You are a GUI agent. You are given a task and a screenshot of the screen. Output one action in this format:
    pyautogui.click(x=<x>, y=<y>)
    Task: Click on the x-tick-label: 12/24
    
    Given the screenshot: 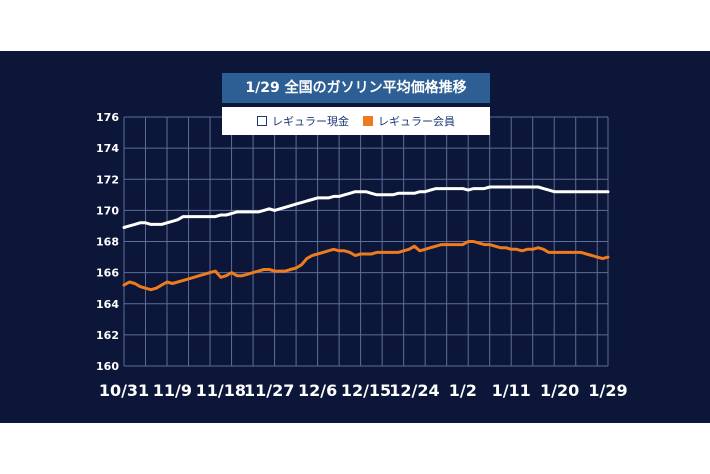 What is the action you would take?
    pyautogui.click(x=414, y=390)
    